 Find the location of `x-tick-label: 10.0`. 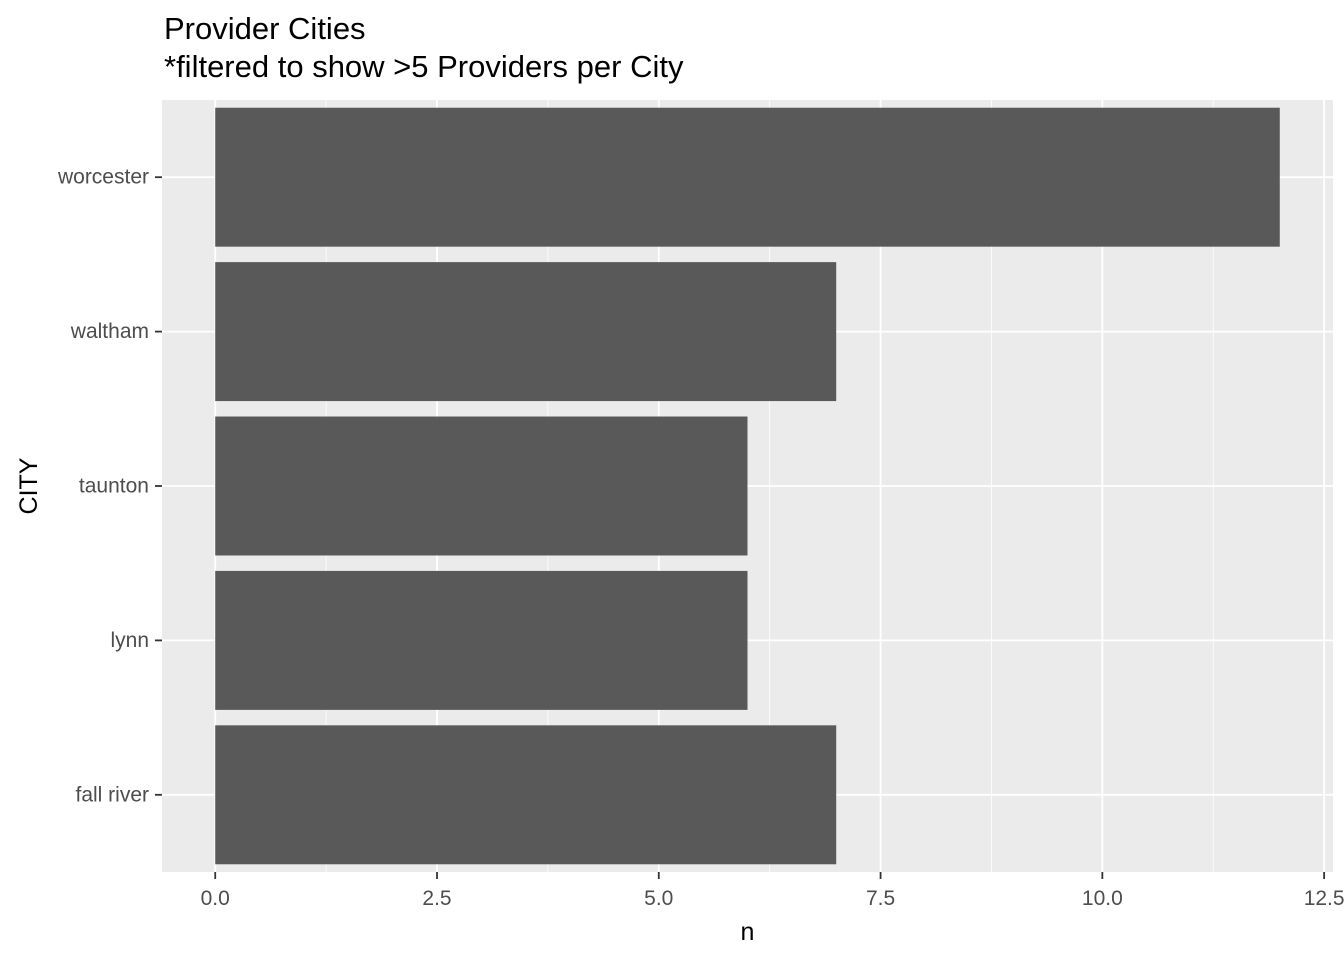

x-tick-label: 10.0 is located at coordinates (1102, 898).